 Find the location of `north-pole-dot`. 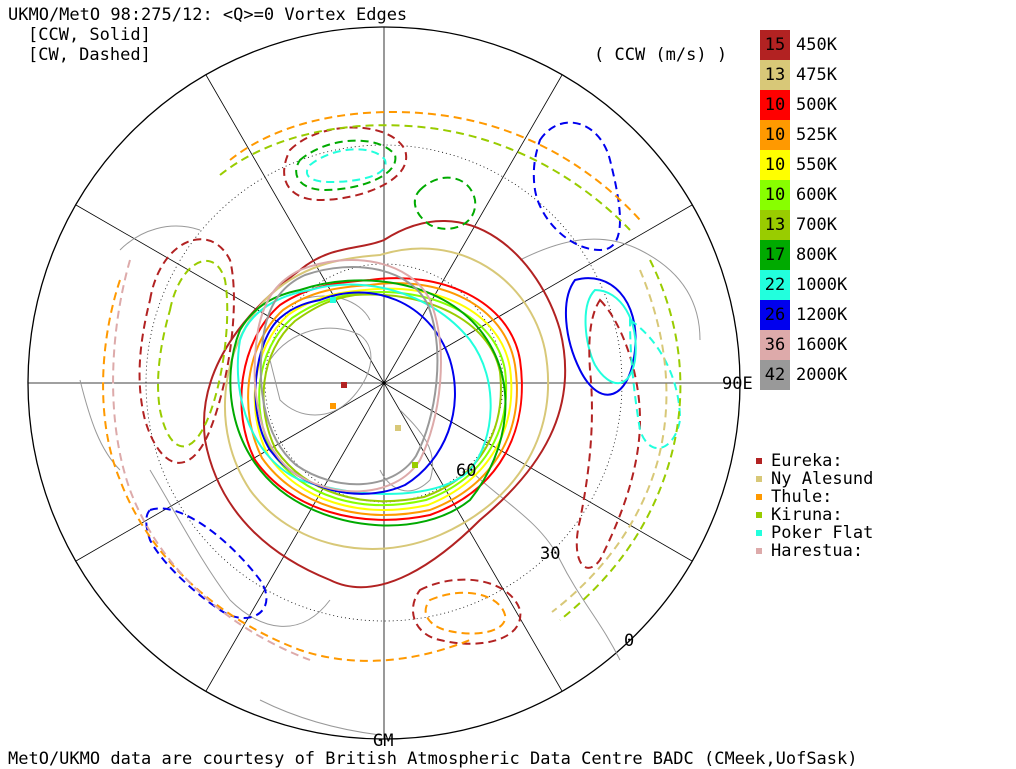

north-pole-dot is located at coordinates (384, 383).